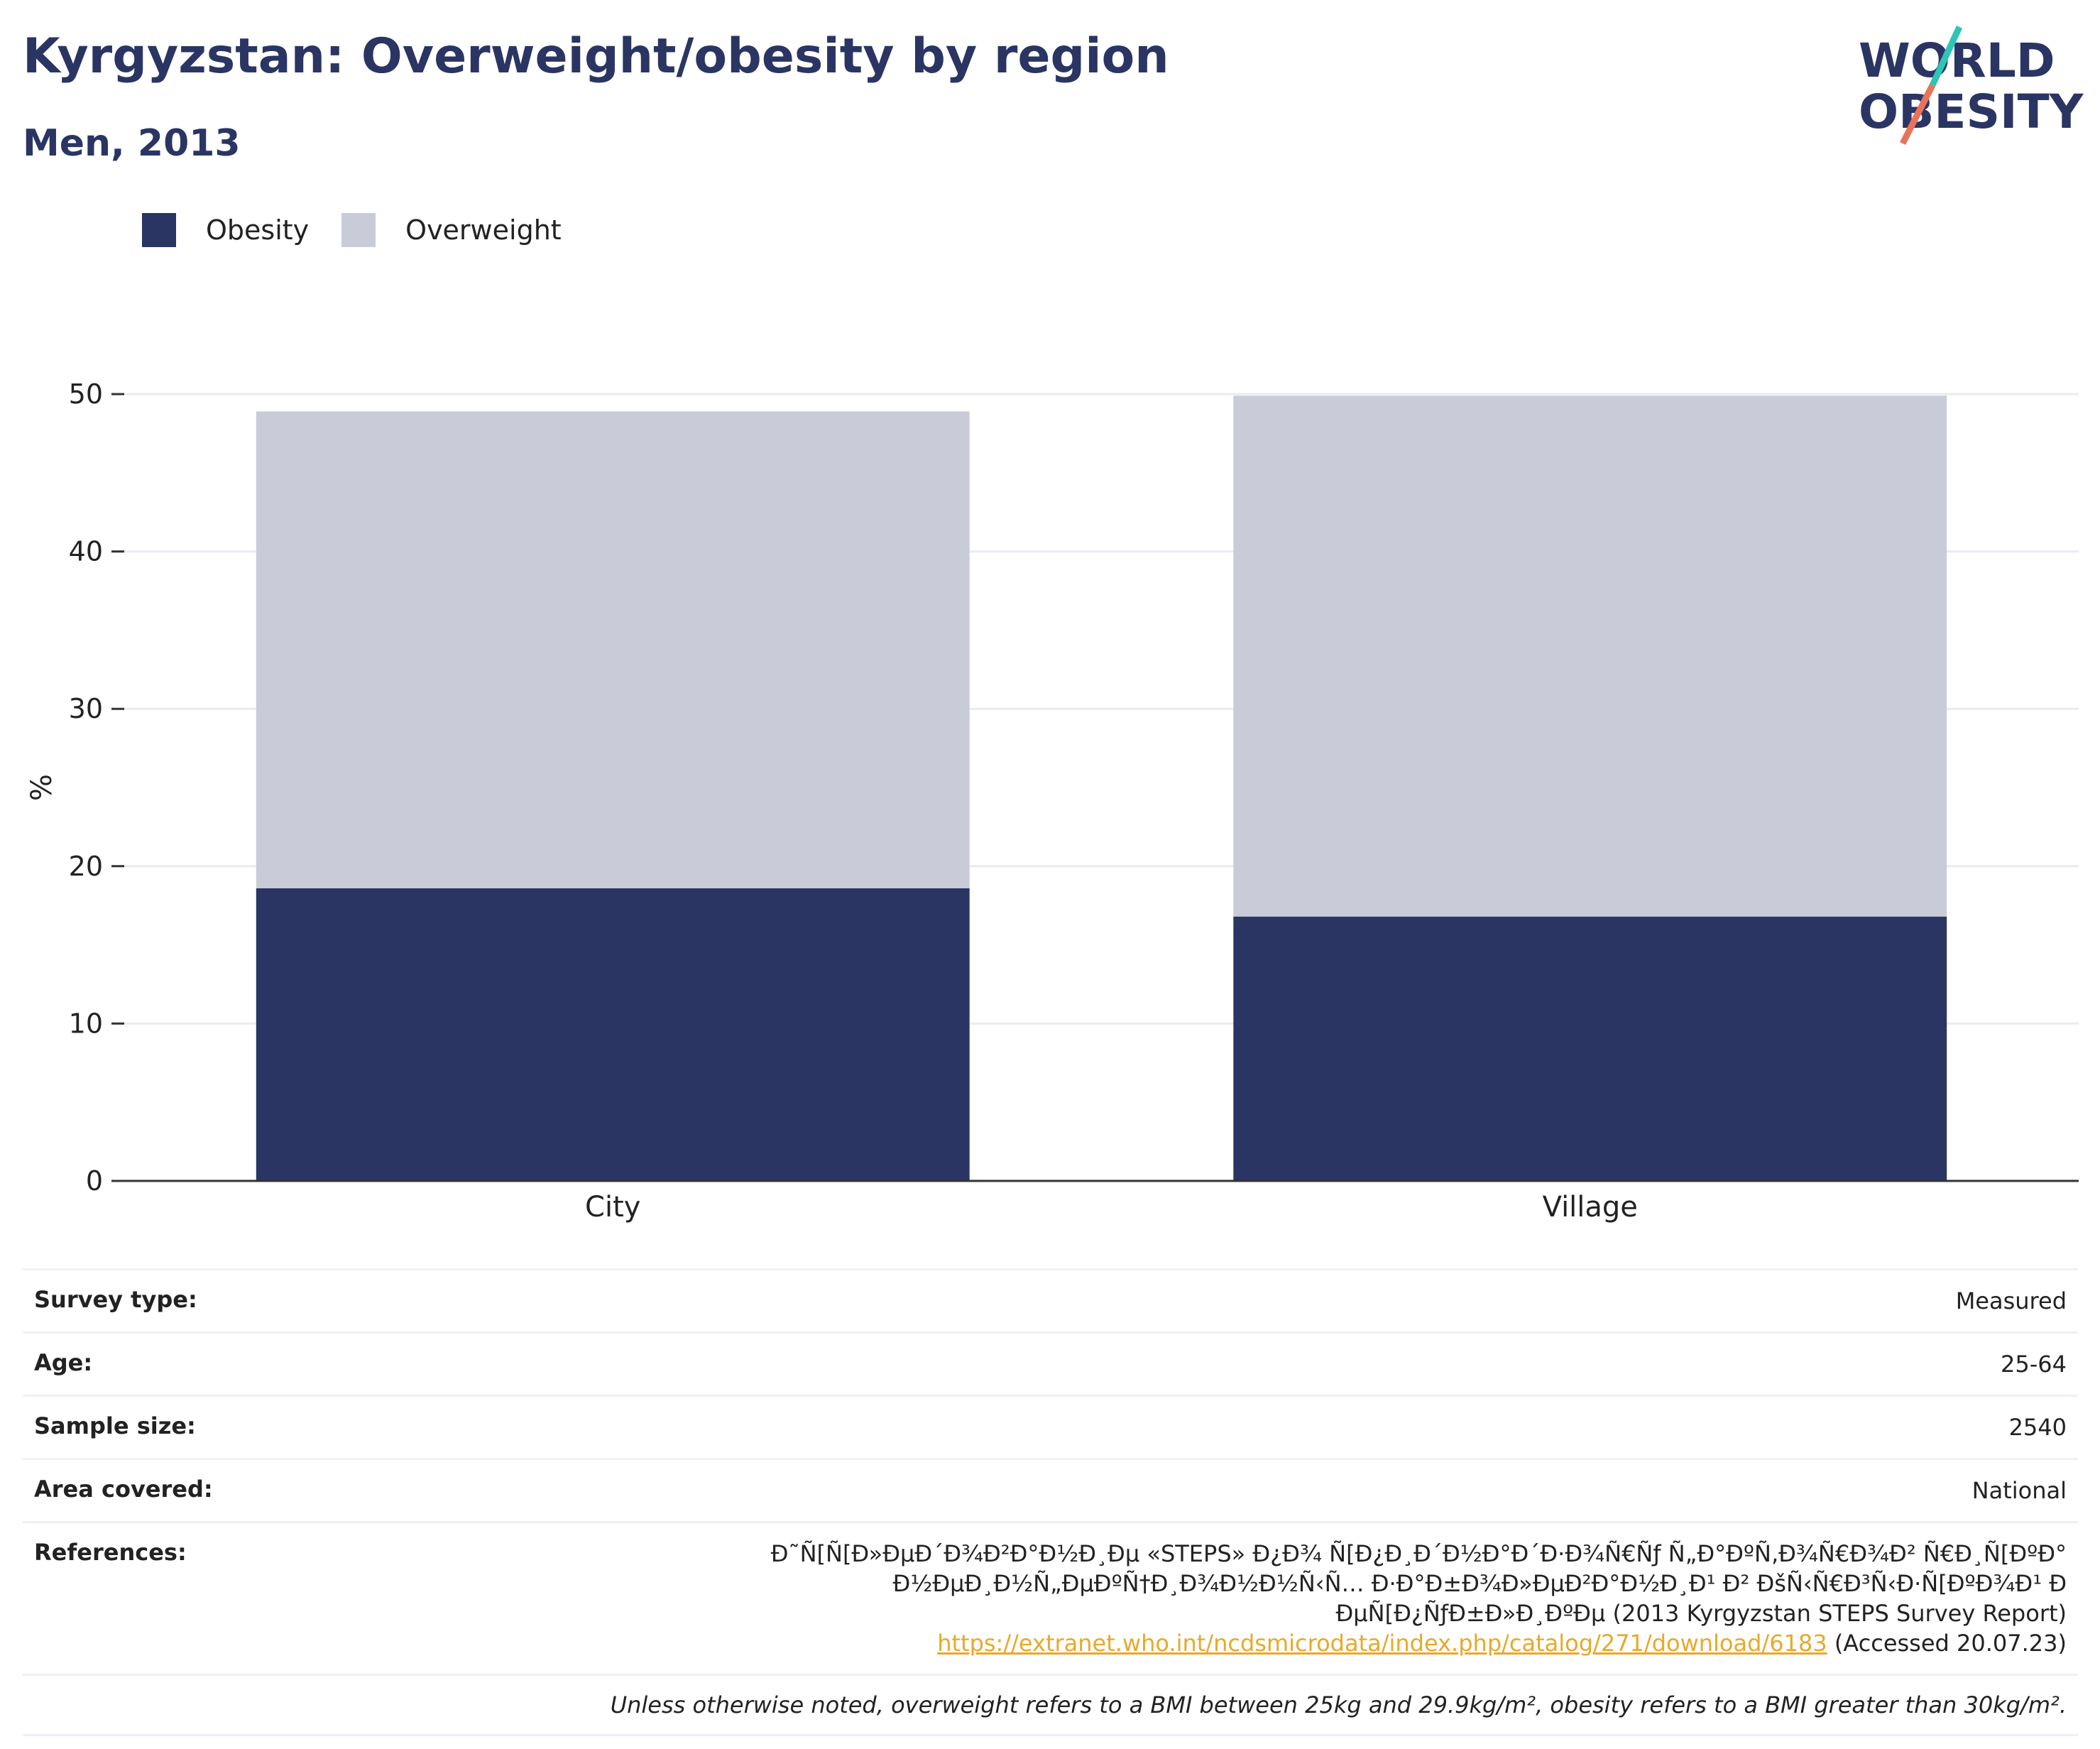 This screenshot has width=2100, height=1749. I want to click on info-row-survey-type: Survey type: Measured, so click(1050, 1299).